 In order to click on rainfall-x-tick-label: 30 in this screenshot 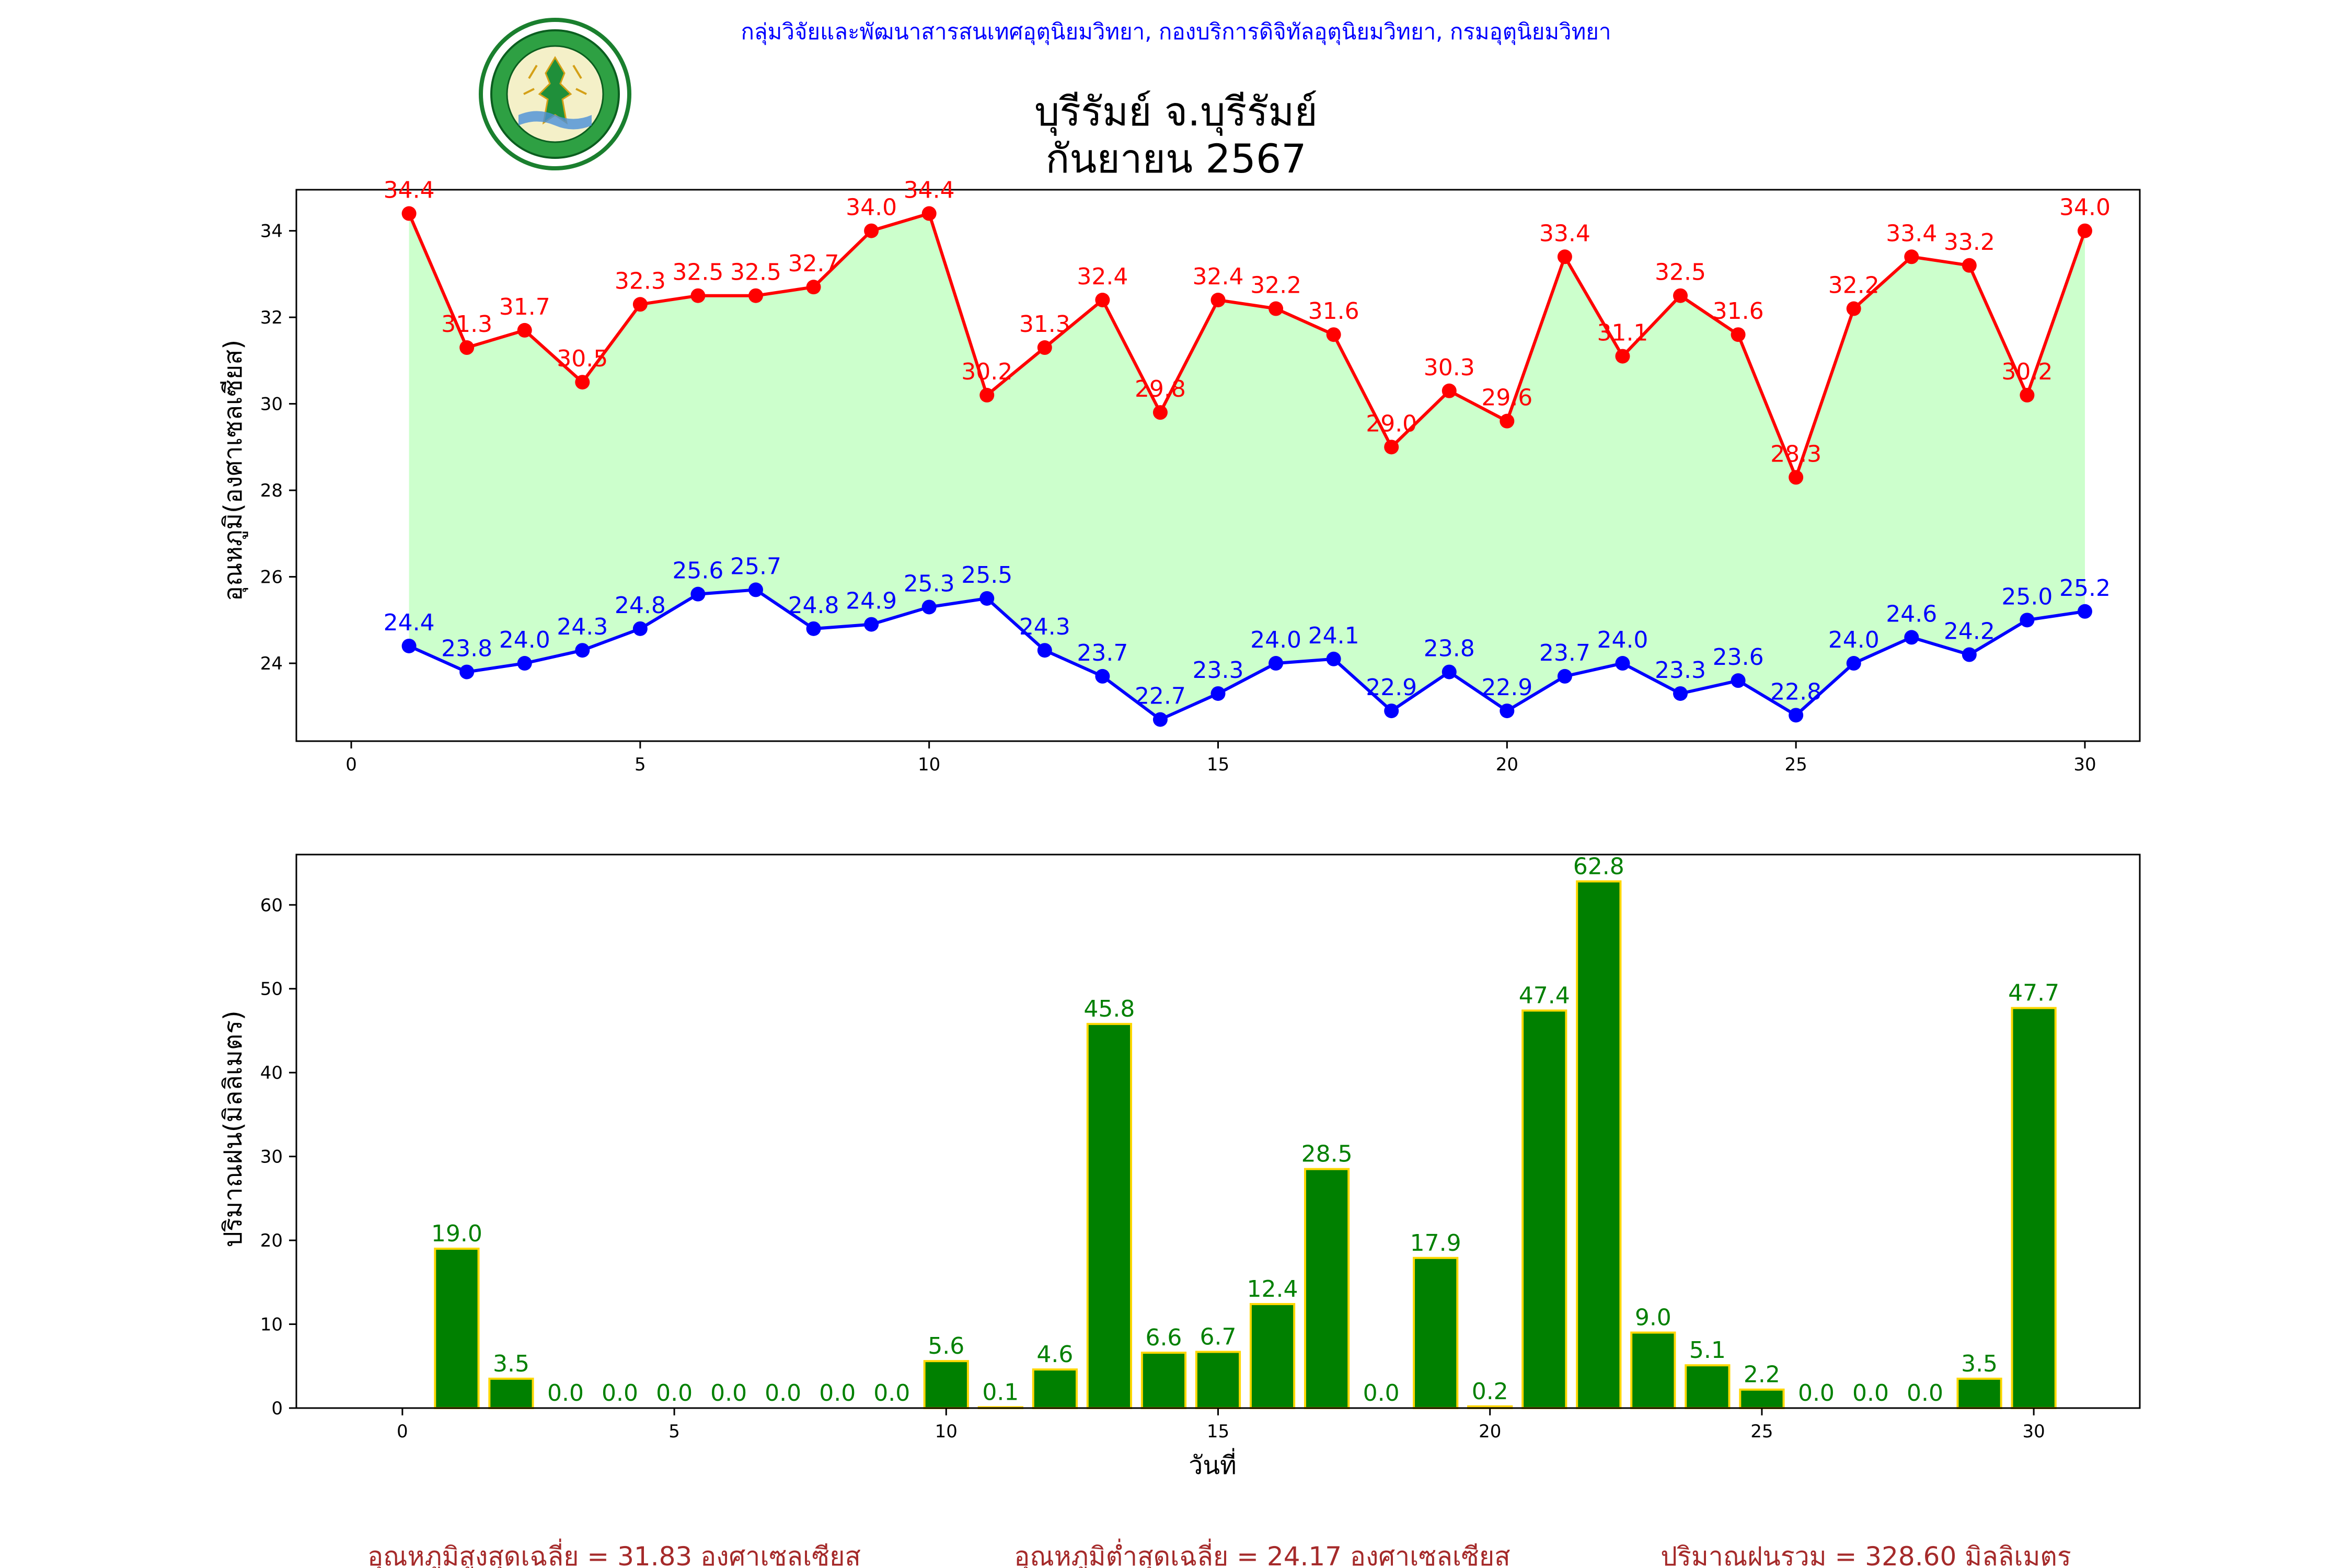, I will do `click(2033, 1431)`.